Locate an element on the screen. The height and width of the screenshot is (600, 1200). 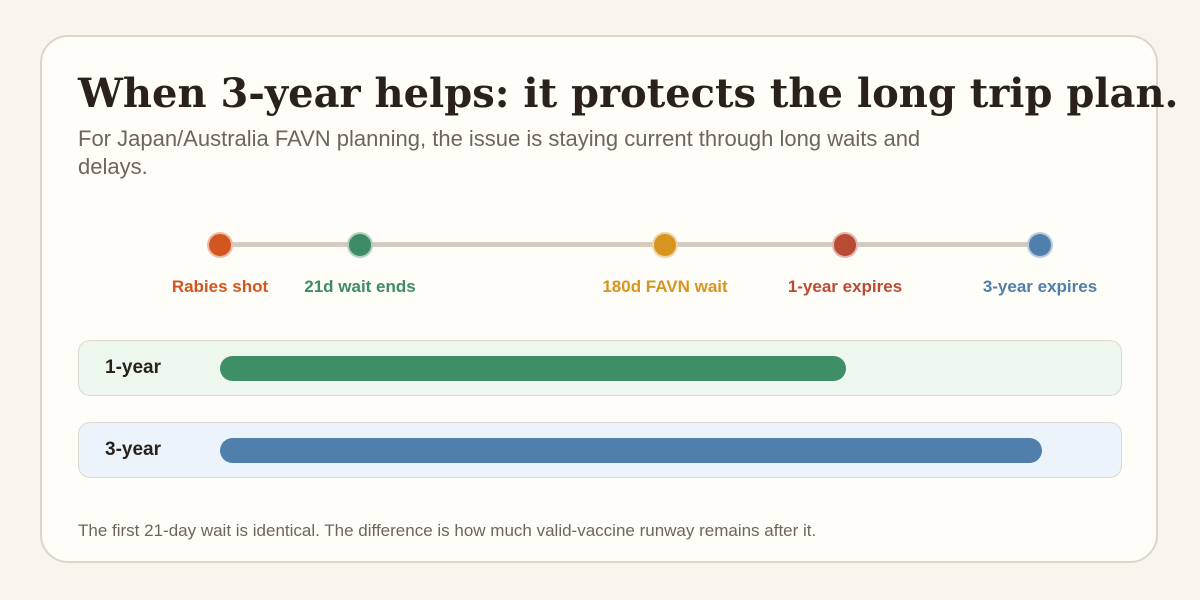
band-3-year-label: 3-year is located at coordinates (133, 449).